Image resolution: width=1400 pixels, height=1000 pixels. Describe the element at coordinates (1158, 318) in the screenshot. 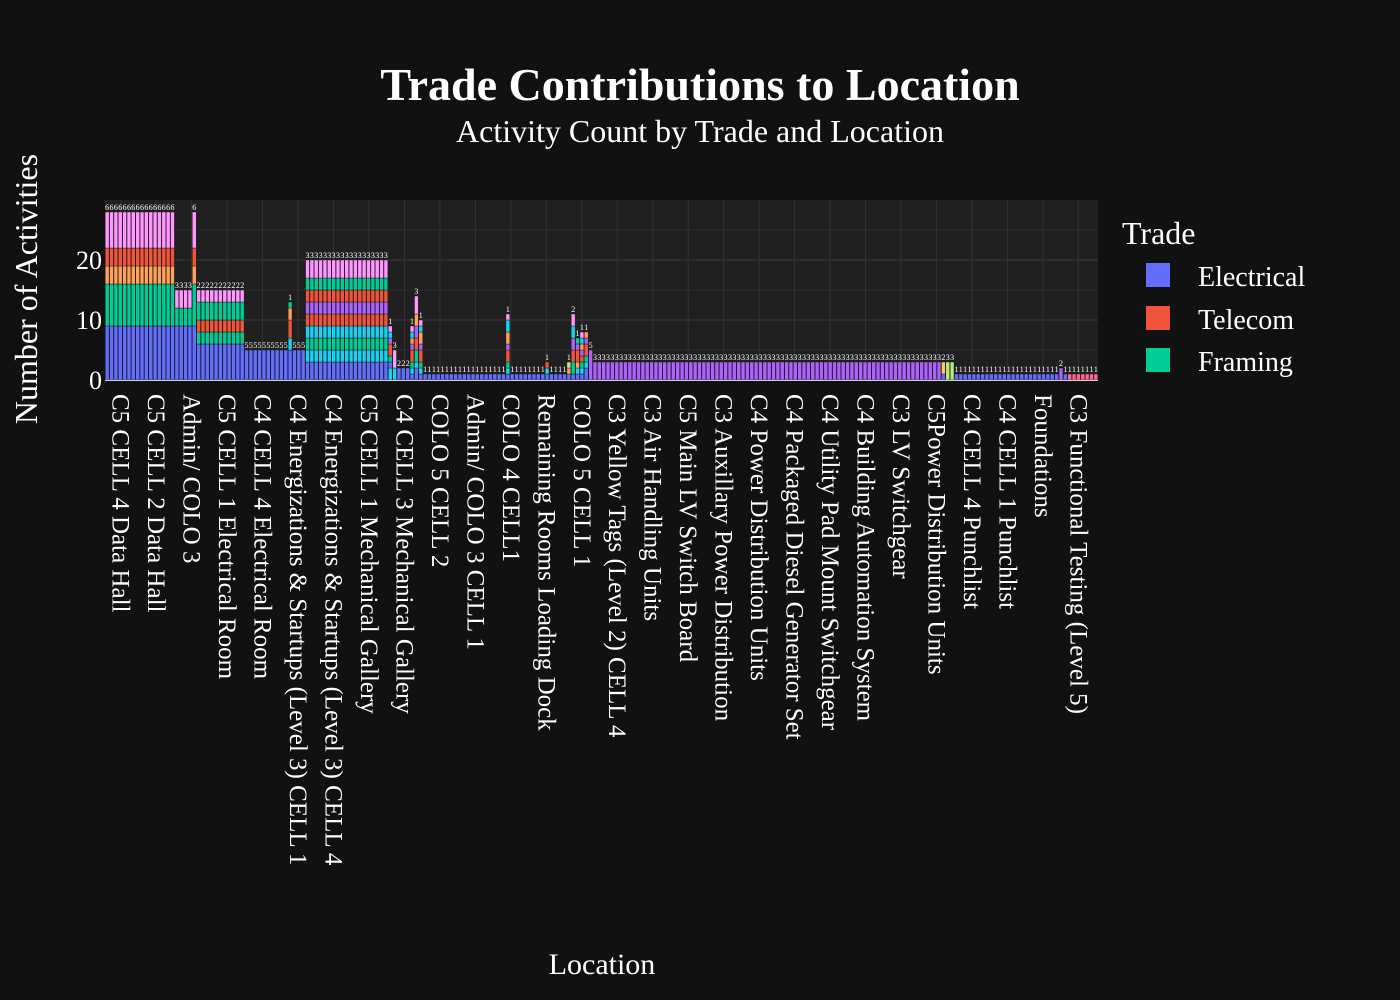

I see `legend-swatch-telecom` at that location.